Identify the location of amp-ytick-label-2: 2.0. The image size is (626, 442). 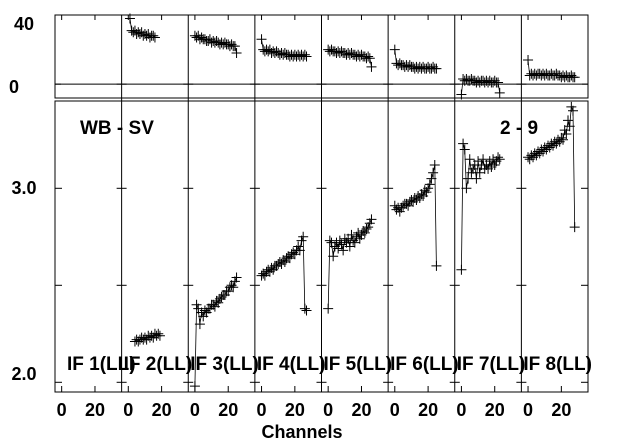
(23, 374).